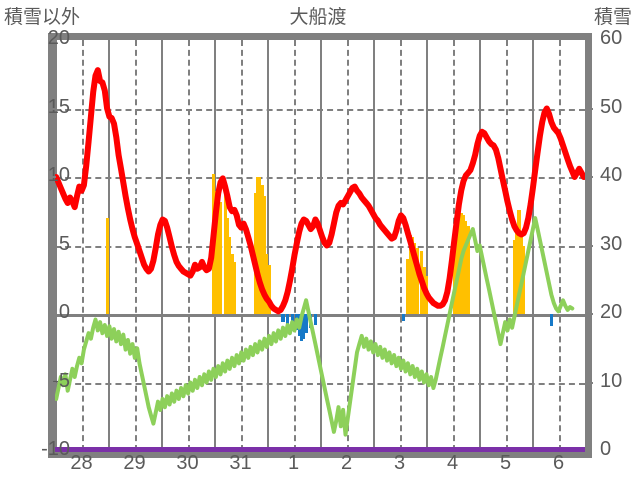 The image size is (636, 501). I want to click on y-axis-tick-left: 10, so click(58, 175).